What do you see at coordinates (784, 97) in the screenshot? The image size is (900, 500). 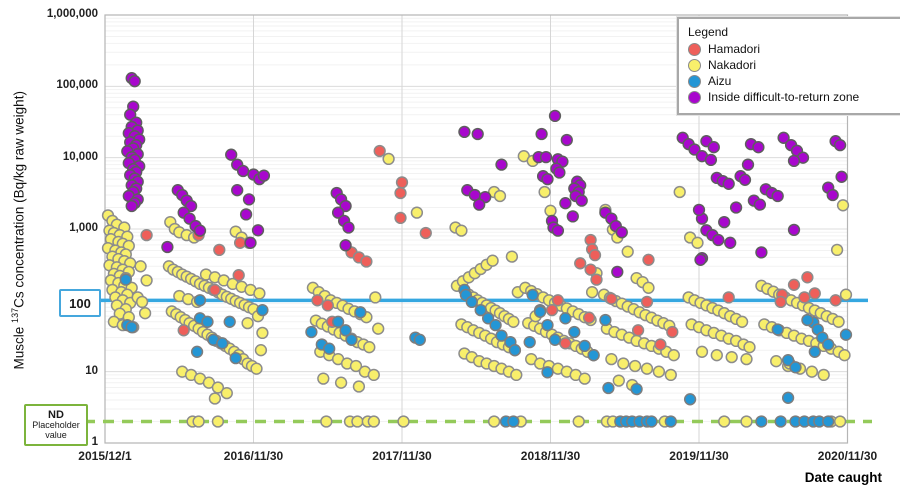 I see `legend-item-label: Inside difficult-to-return zone` at bounding box center [784, 97].